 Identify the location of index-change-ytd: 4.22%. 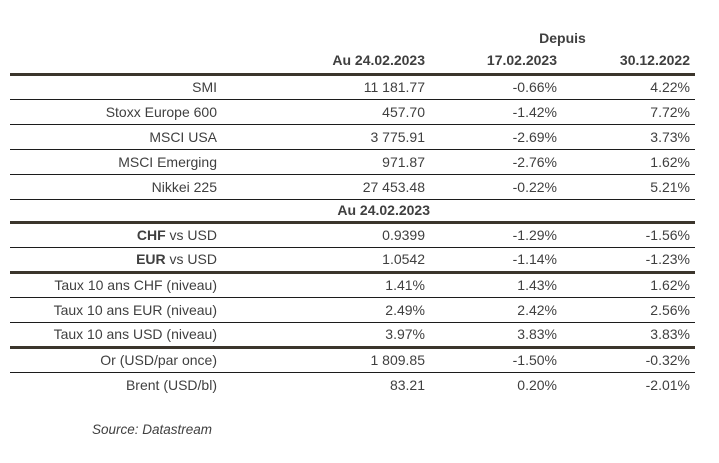
(628, 87).